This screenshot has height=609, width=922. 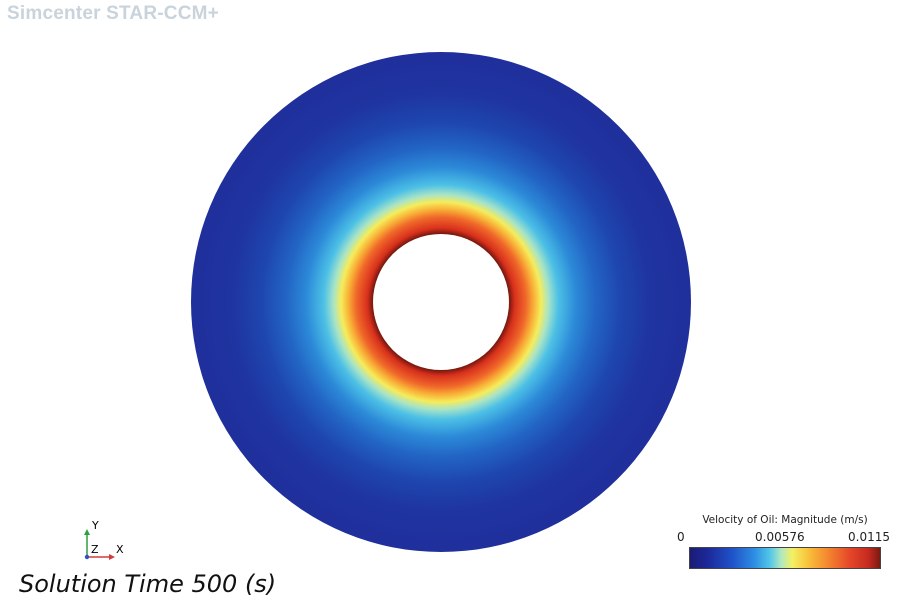 I want to click on legend-color-bar, so click(x=785, y=558).